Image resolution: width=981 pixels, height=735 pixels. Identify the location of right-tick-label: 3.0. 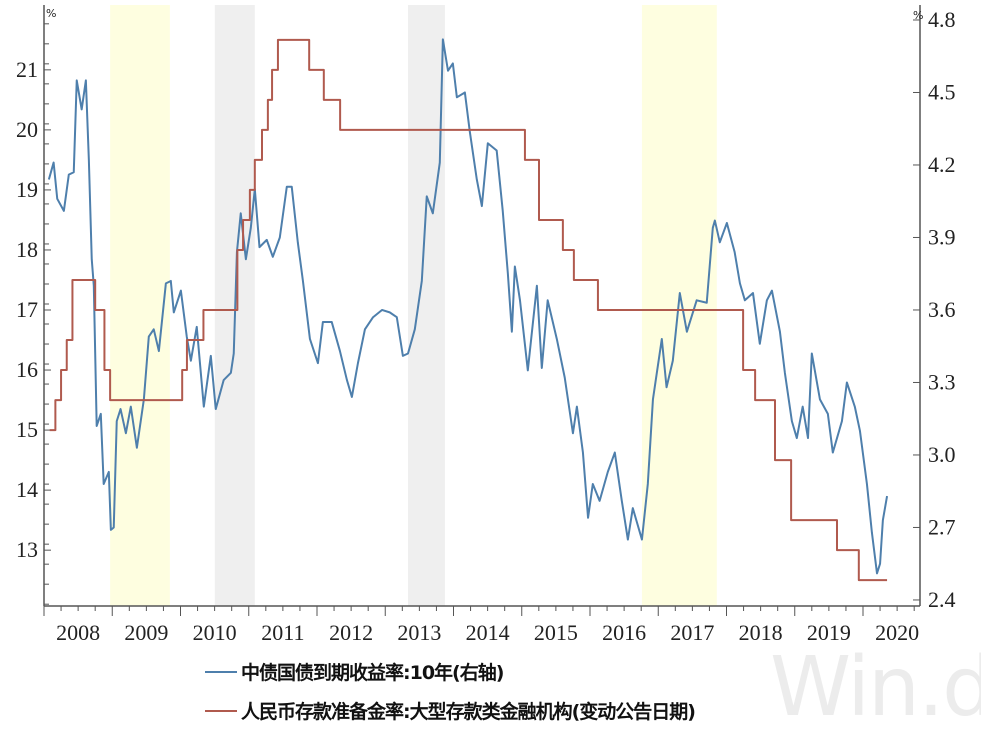
(942, 454).